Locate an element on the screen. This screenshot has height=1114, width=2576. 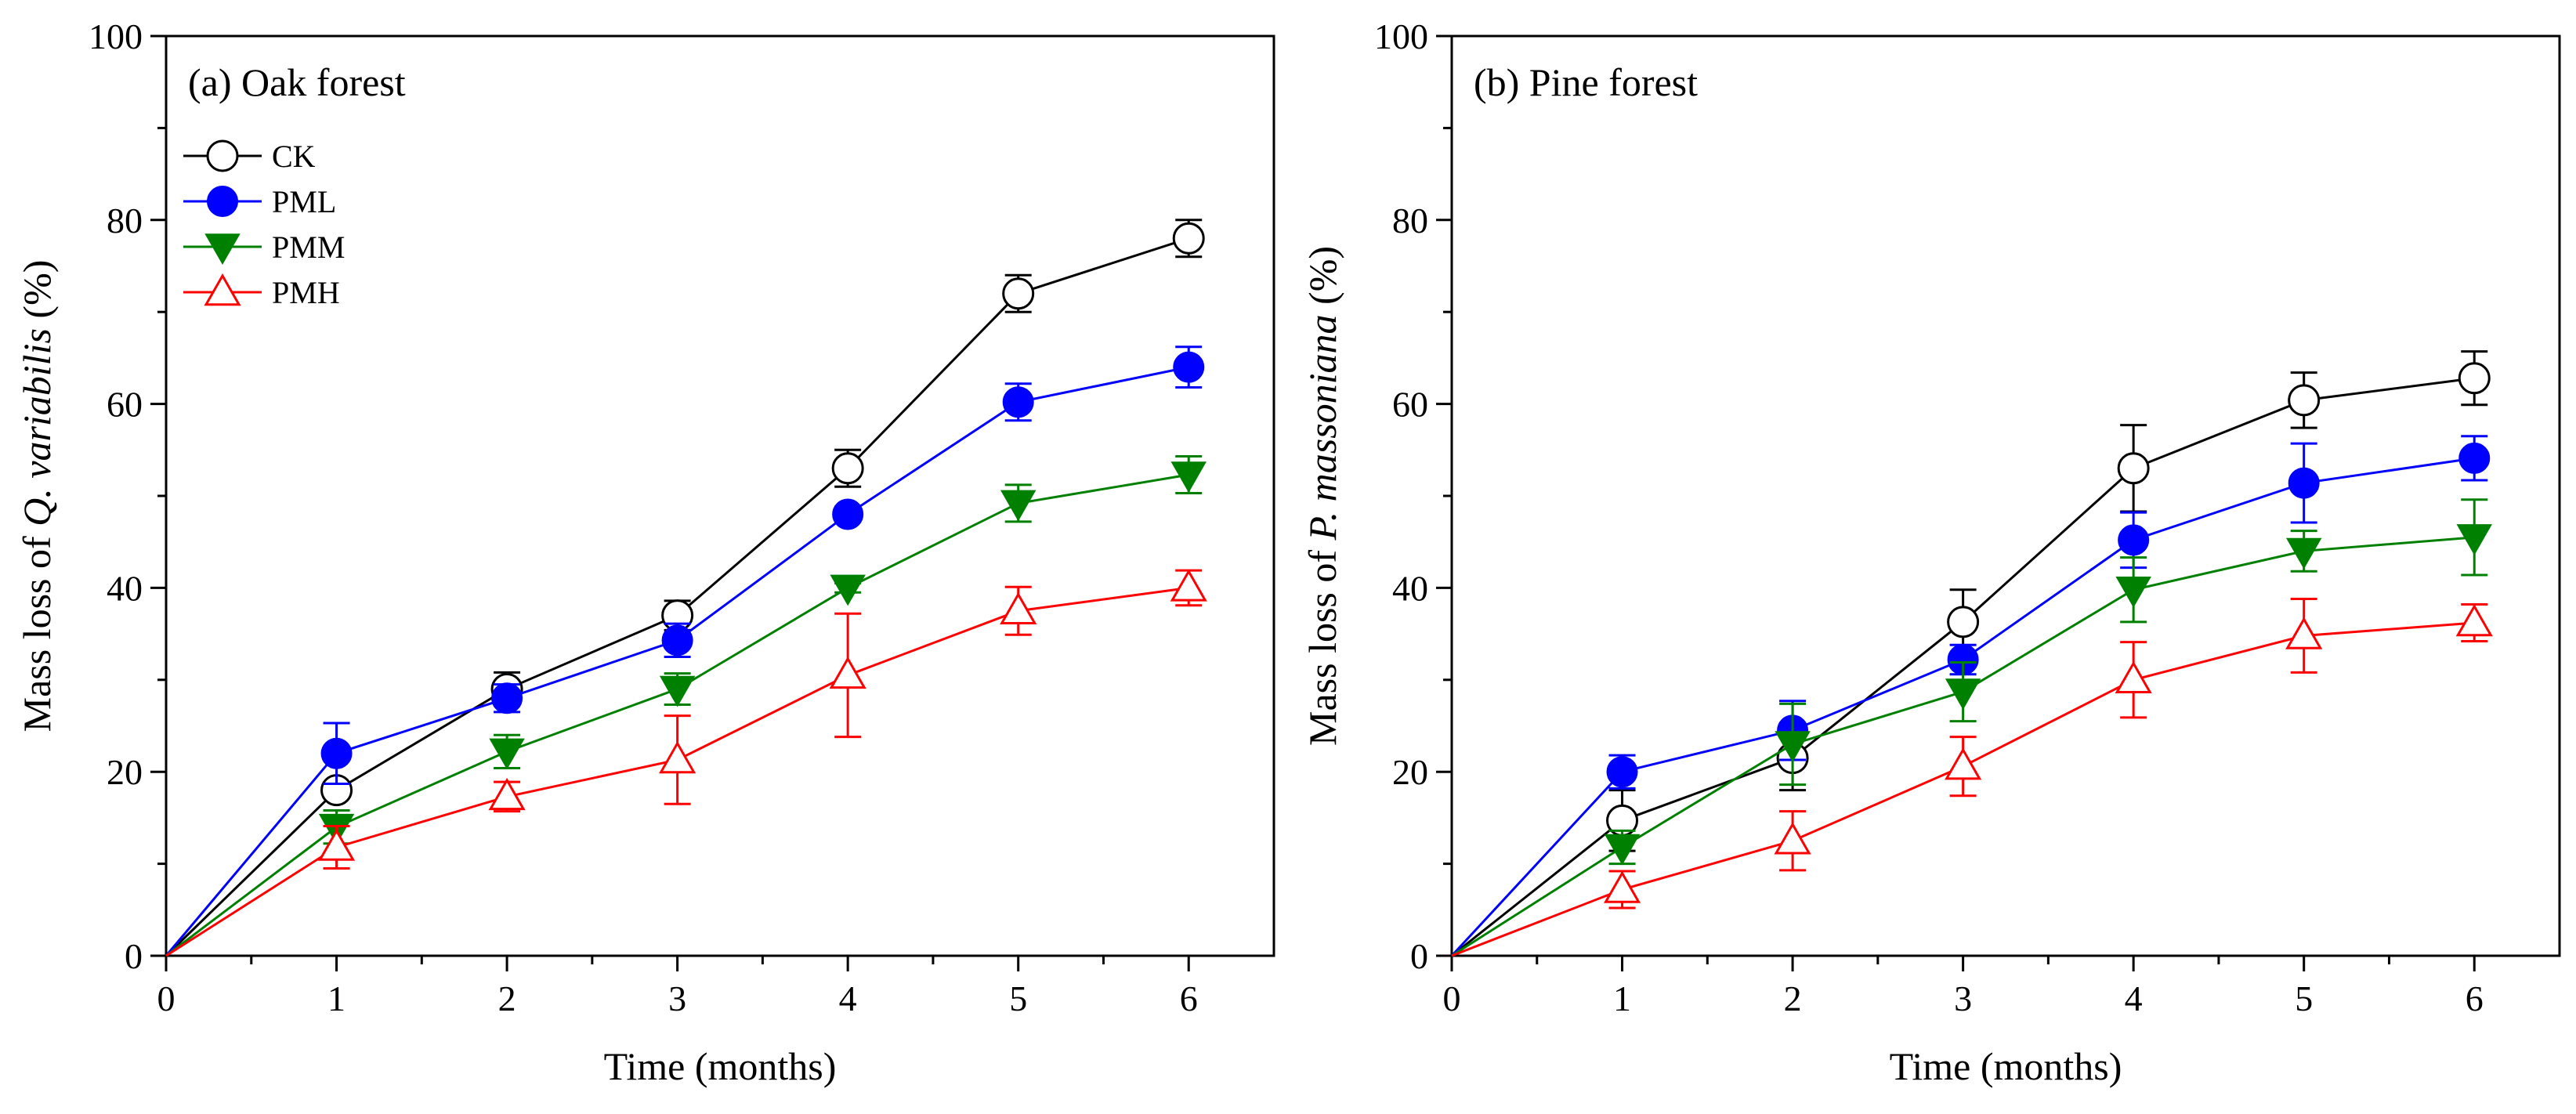
legend-label: CK is located at coordinates (294, 156).